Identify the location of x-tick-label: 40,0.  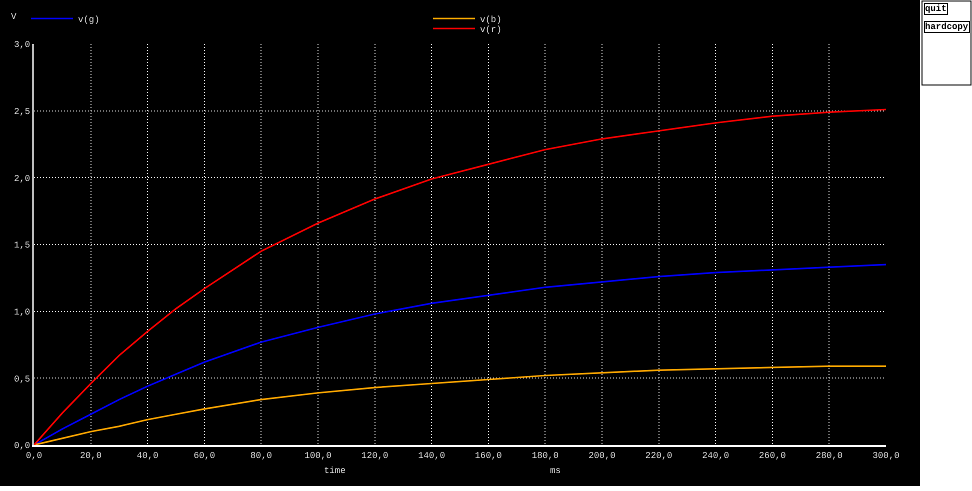
(147, 455).